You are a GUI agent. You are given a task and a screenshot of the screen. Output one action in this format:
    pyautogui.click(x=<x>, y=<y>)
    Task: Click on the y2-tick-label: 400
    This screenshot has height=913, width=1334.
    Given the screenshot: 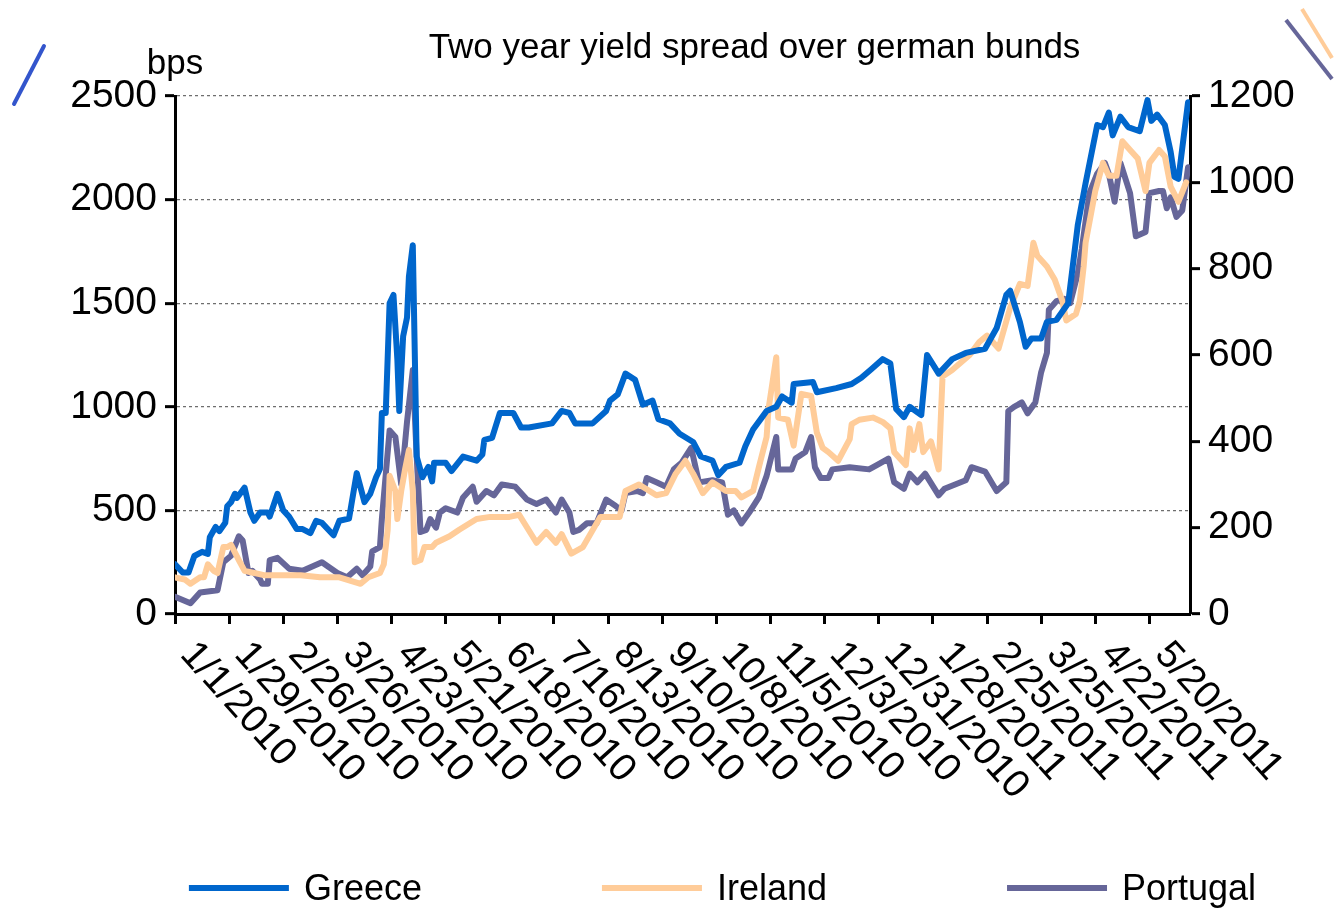 What is the action you would take?
    pyautogui.click(x=1241, y=439)
    